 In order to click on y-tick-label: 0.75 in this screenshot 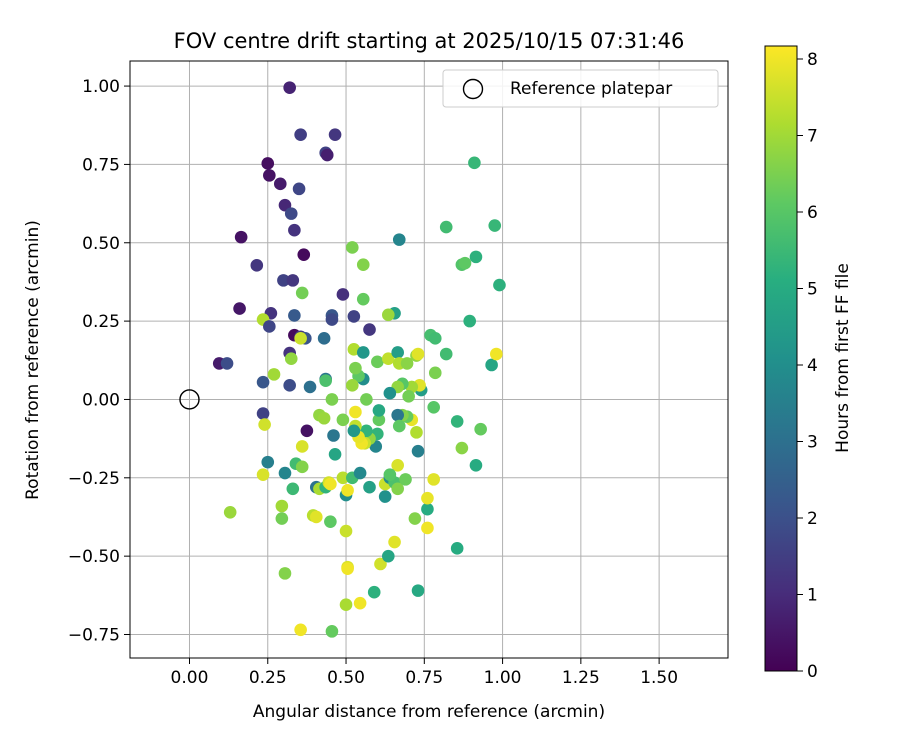, I will do `click(101, 165)`.